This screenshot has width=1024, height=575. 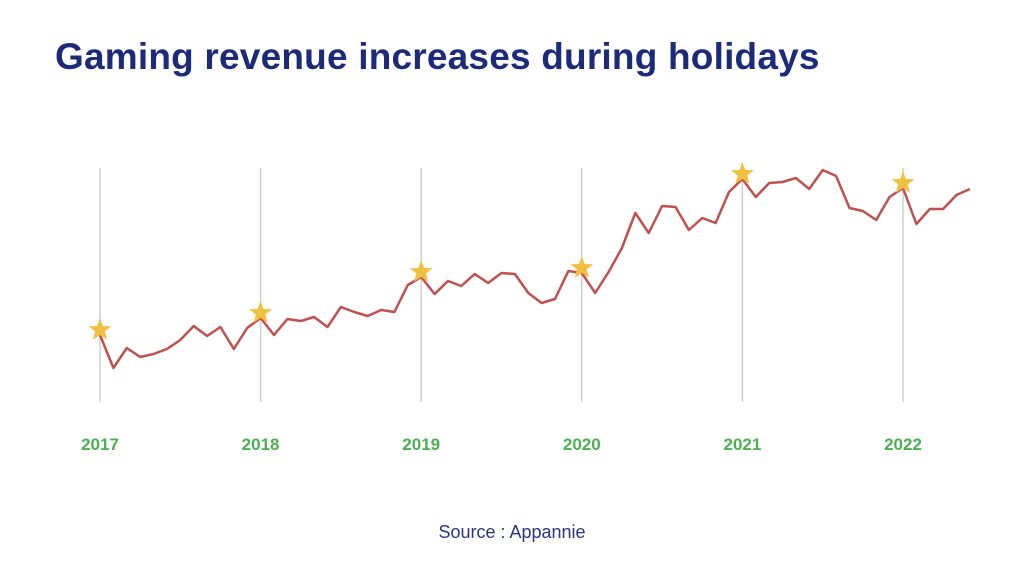 What do you see at coordinates (582, 444) in the screenshot?
I see `x-tick-label: 2020` at bounding box center [582, 444].